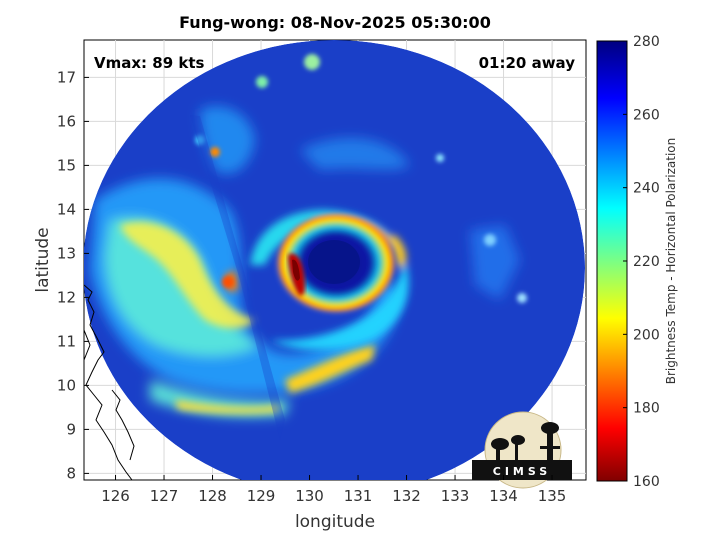 The height and width of the screenshot is (540, 720). I want to click on figure-title: Fung-wong: 08-Nov-2025 05:30:00, so click(335, 22).